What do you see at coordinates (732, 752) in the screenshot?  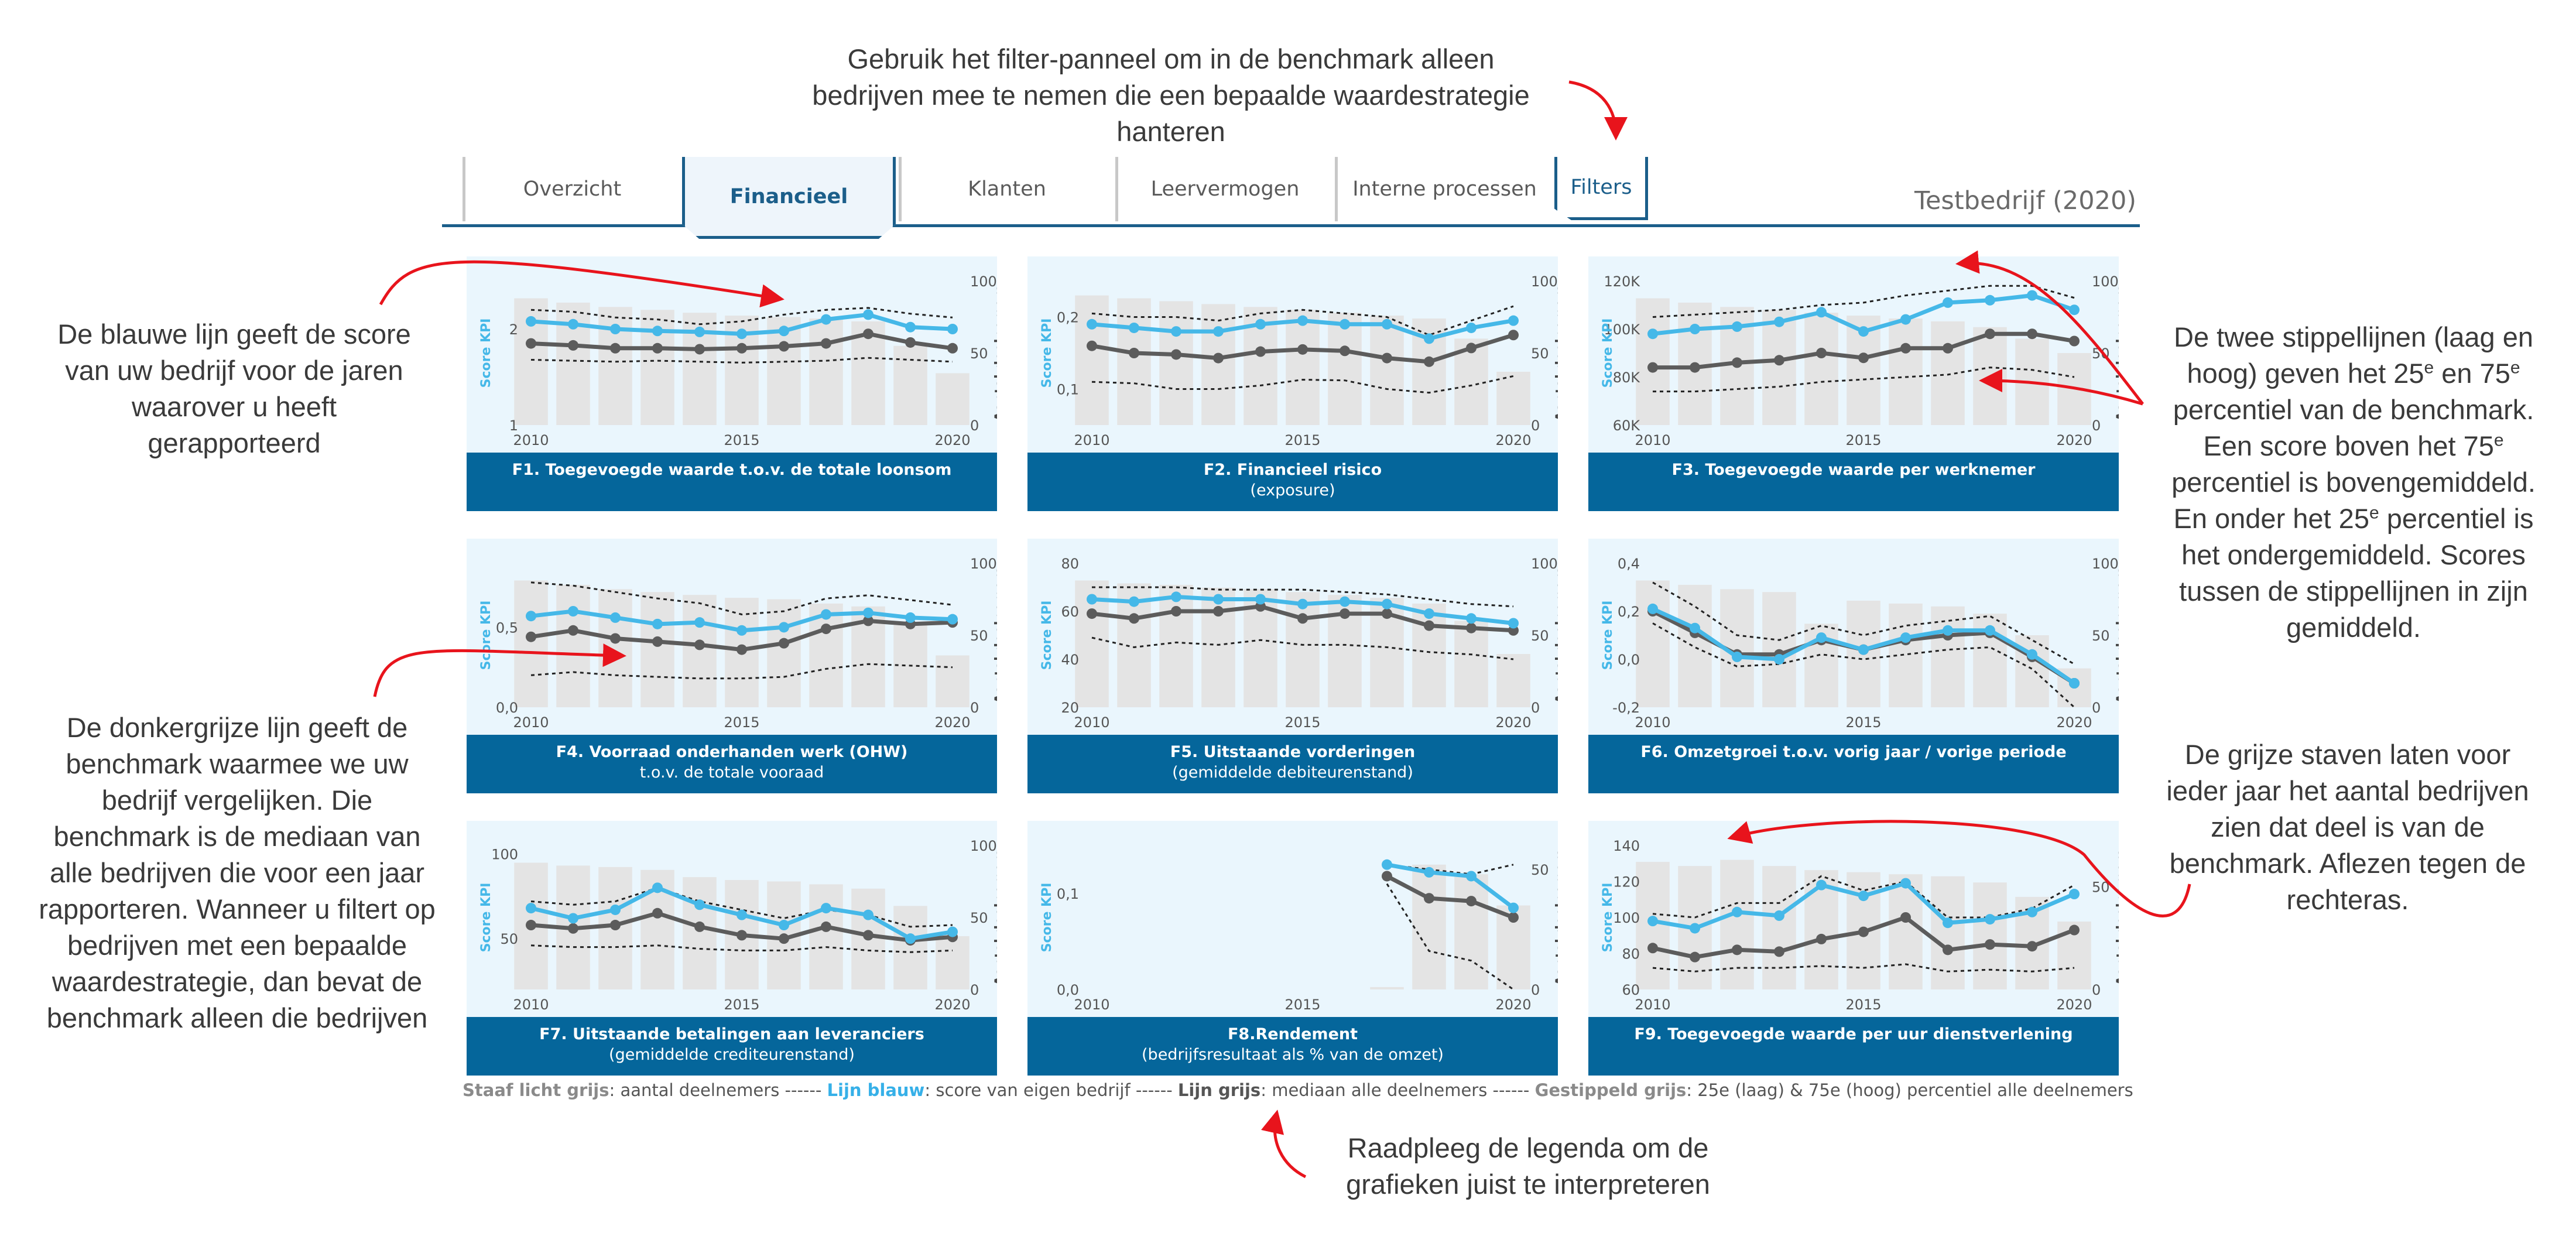 I see `chart-title: F4. Voorraad onderhanden werk (OHW)` at bounding box center [732, 752].